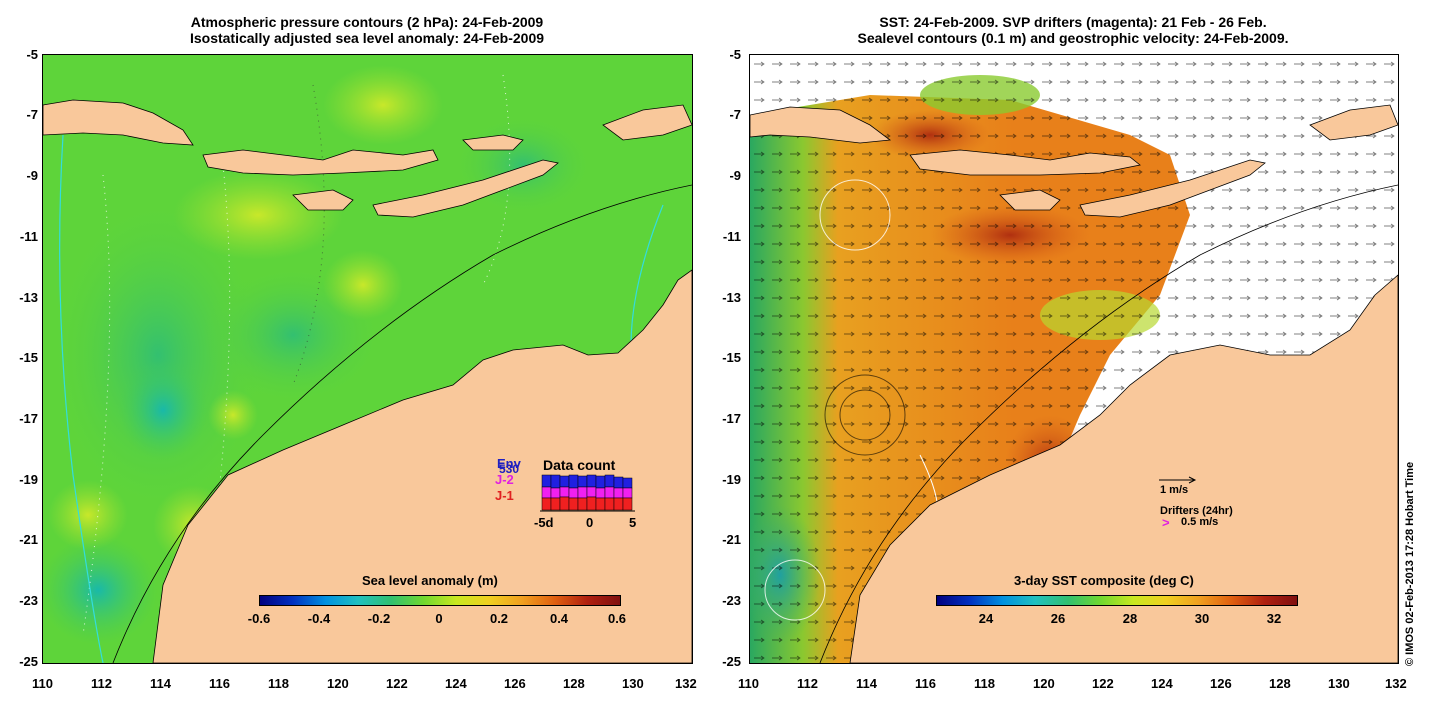 The height and width of the screenshot is (710, 1440). I want to click on left-x-tick: 120, so click(338, 683).